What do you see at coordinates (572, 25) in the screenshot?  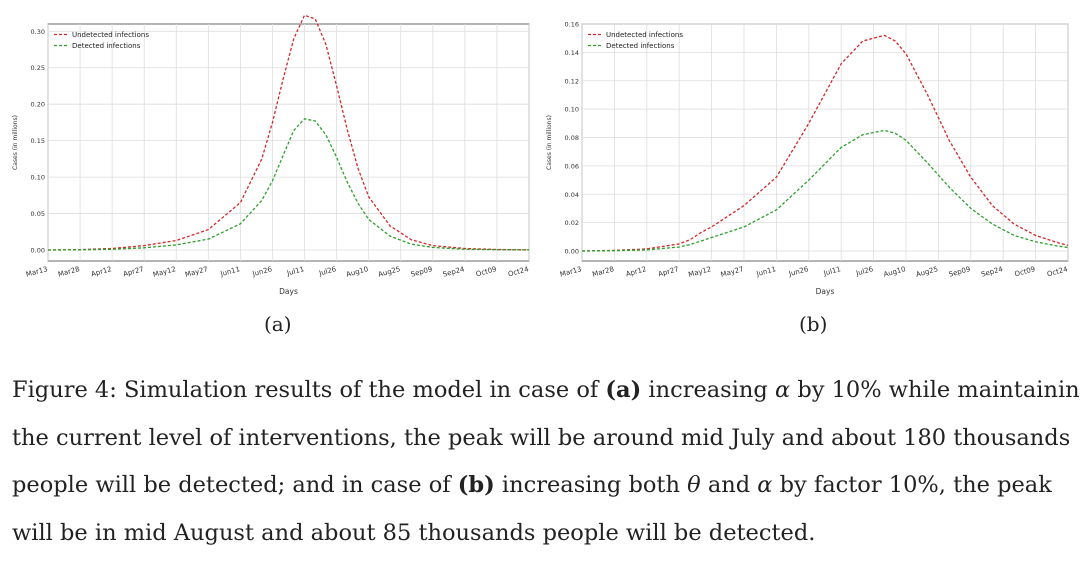 I see `y-tick-label: 0.16` at bounding box center [572, 25].